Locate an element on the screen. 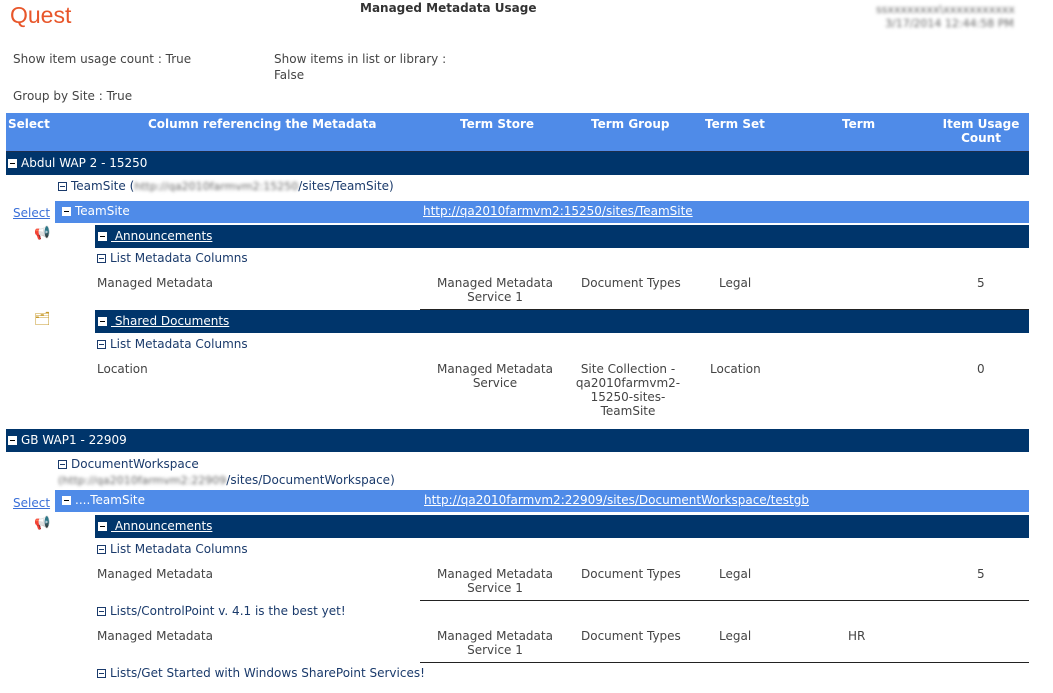  option-show-items: Show items in list or library : is located at coordinates (360, 59).